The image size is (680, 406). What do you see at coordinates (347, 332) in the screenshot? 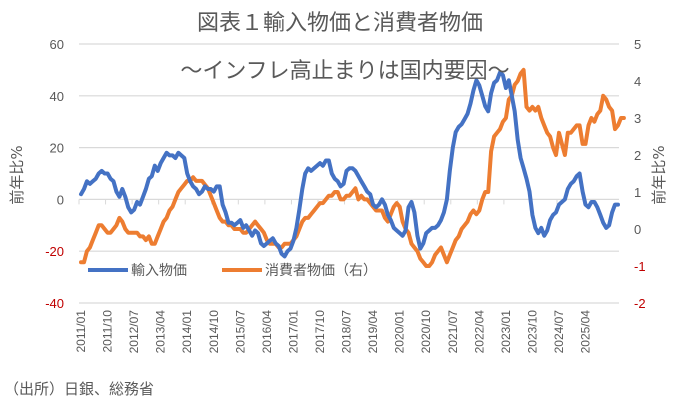
I see `x-tick-label: 2018/07` at bounding box center [347, 332].